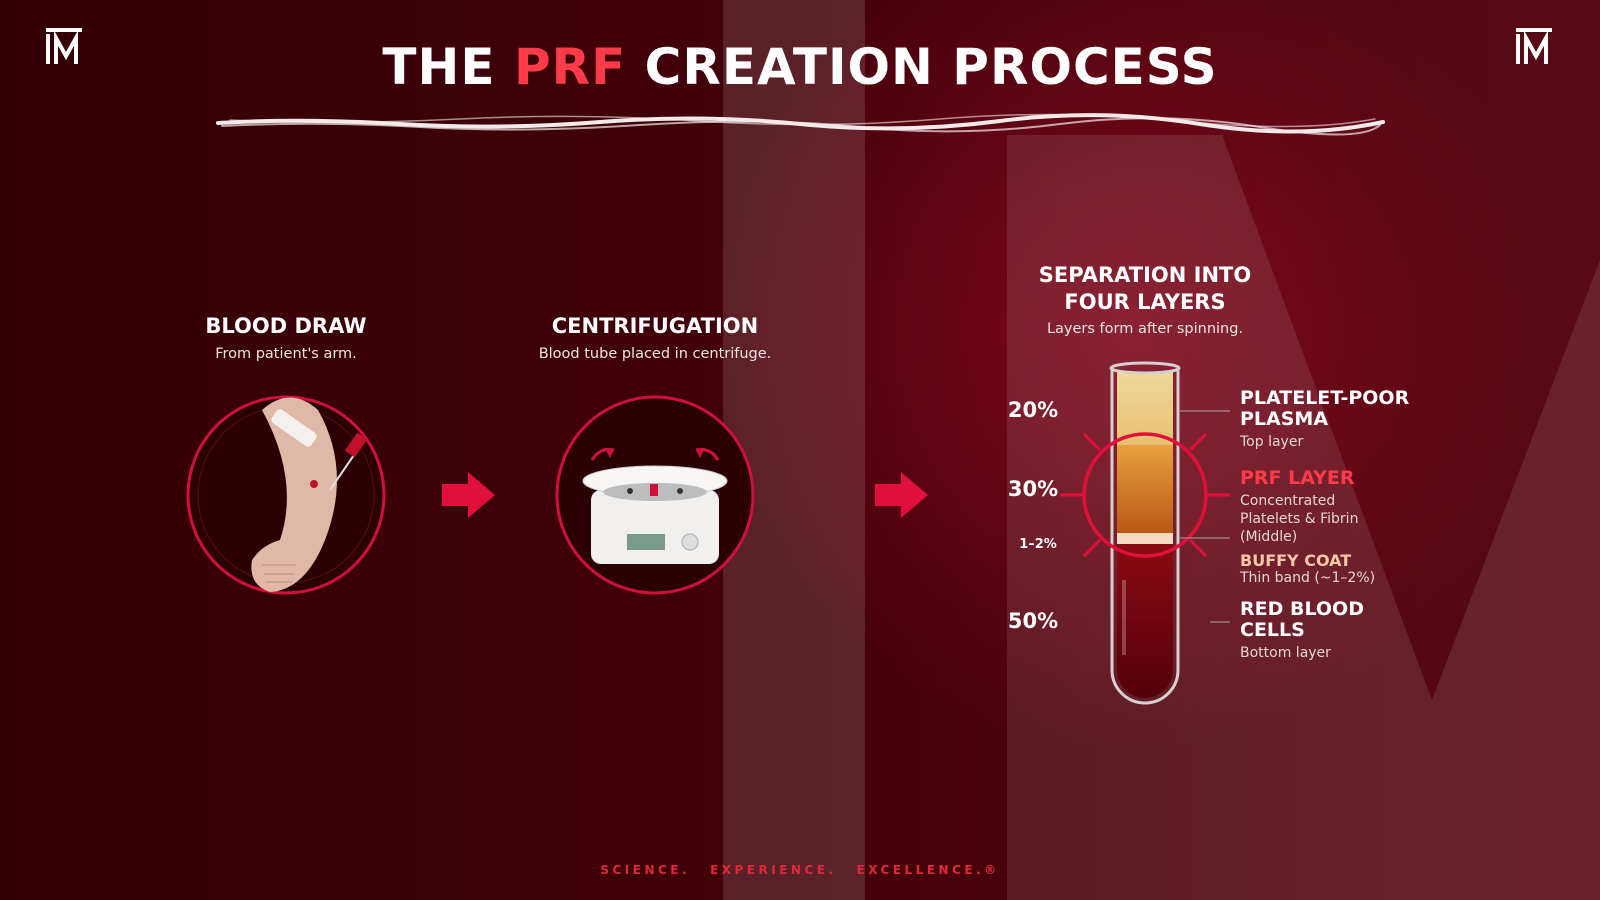  What do you see at coordinates (655, 354) in the screenshot?
I see `step-subtitle: Blood tube placed in centrifuge.` at bounding box center [655, 354].